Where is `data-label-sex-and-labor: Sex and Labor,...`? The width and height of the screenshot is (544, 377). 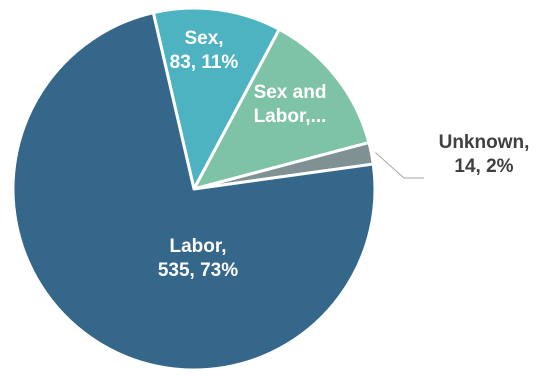 data-label-sex-and-labor: Sex and Labor,... is located at coordinates (290, 104).